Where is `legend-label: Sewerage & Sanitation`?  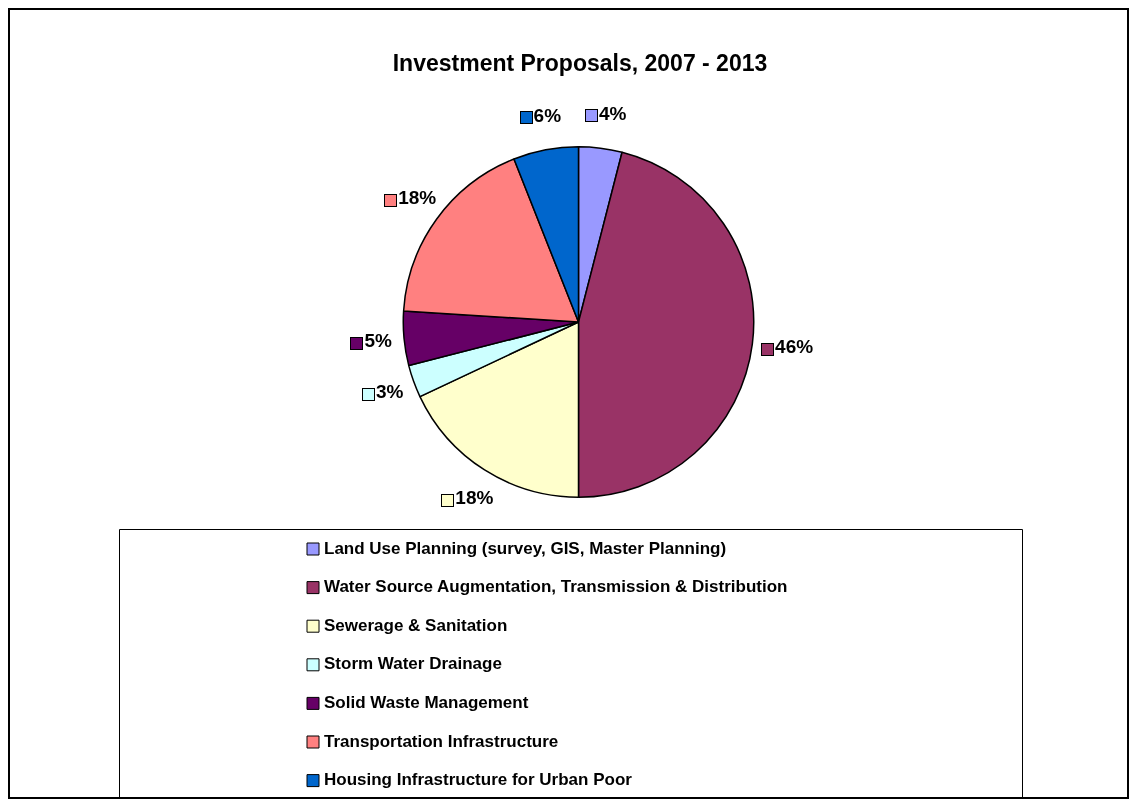
legend-label: Sewerage & Sanitation is located at coordinates (416, 625).